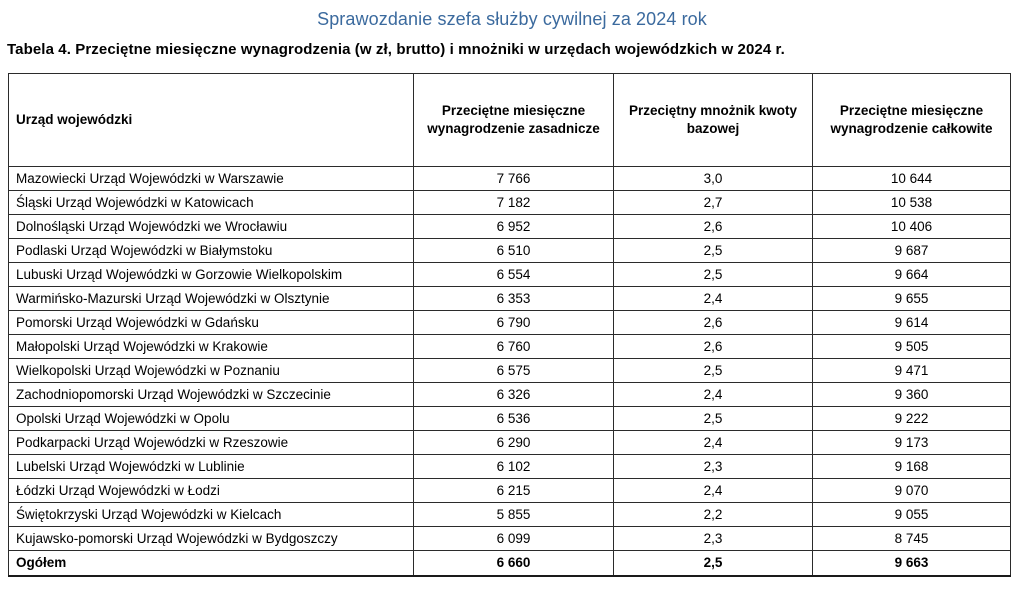 This screenshot has width=1024, height=597. Describe the element at coordinates (713, 178) in the screenshot. I see `multiplier: 3,0` at that location.